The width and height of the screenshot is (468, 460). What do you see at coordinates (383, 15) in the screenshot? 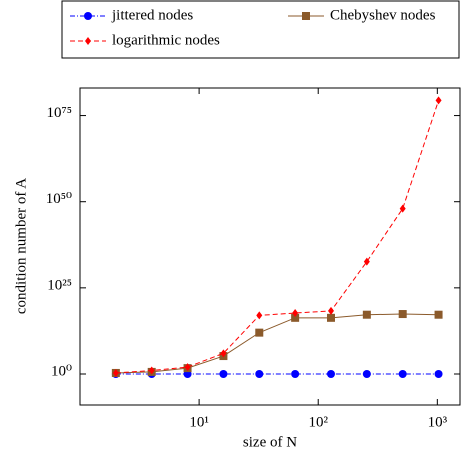
I see `legend-label: Chebyshev nodes` at bounding box center [383, 15].